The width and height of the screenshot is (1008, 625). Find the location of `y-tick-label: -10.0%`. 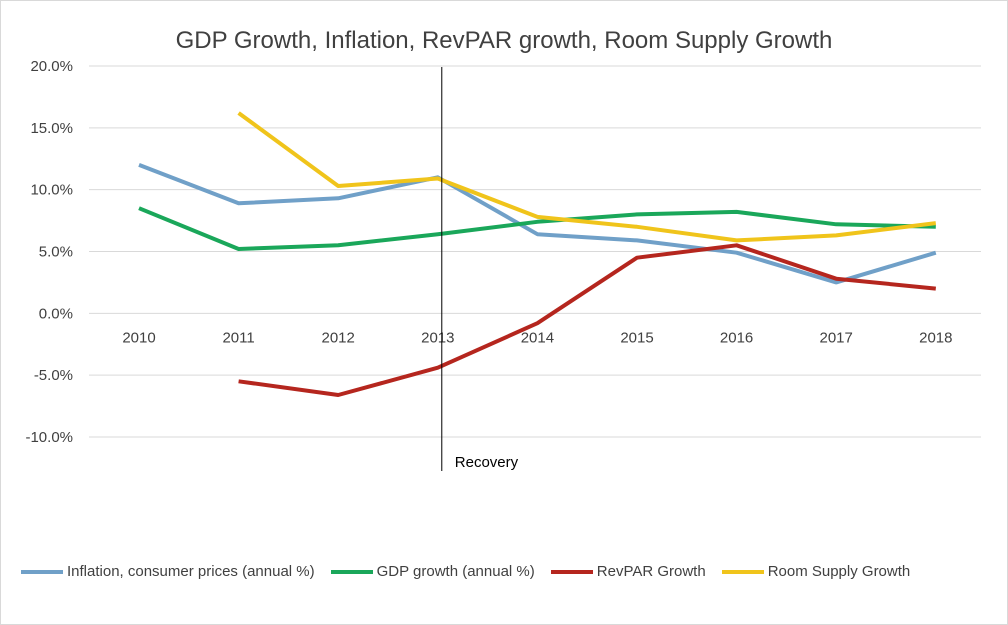

y-tick-label: -10.0% is located at coordinates (49, 437).